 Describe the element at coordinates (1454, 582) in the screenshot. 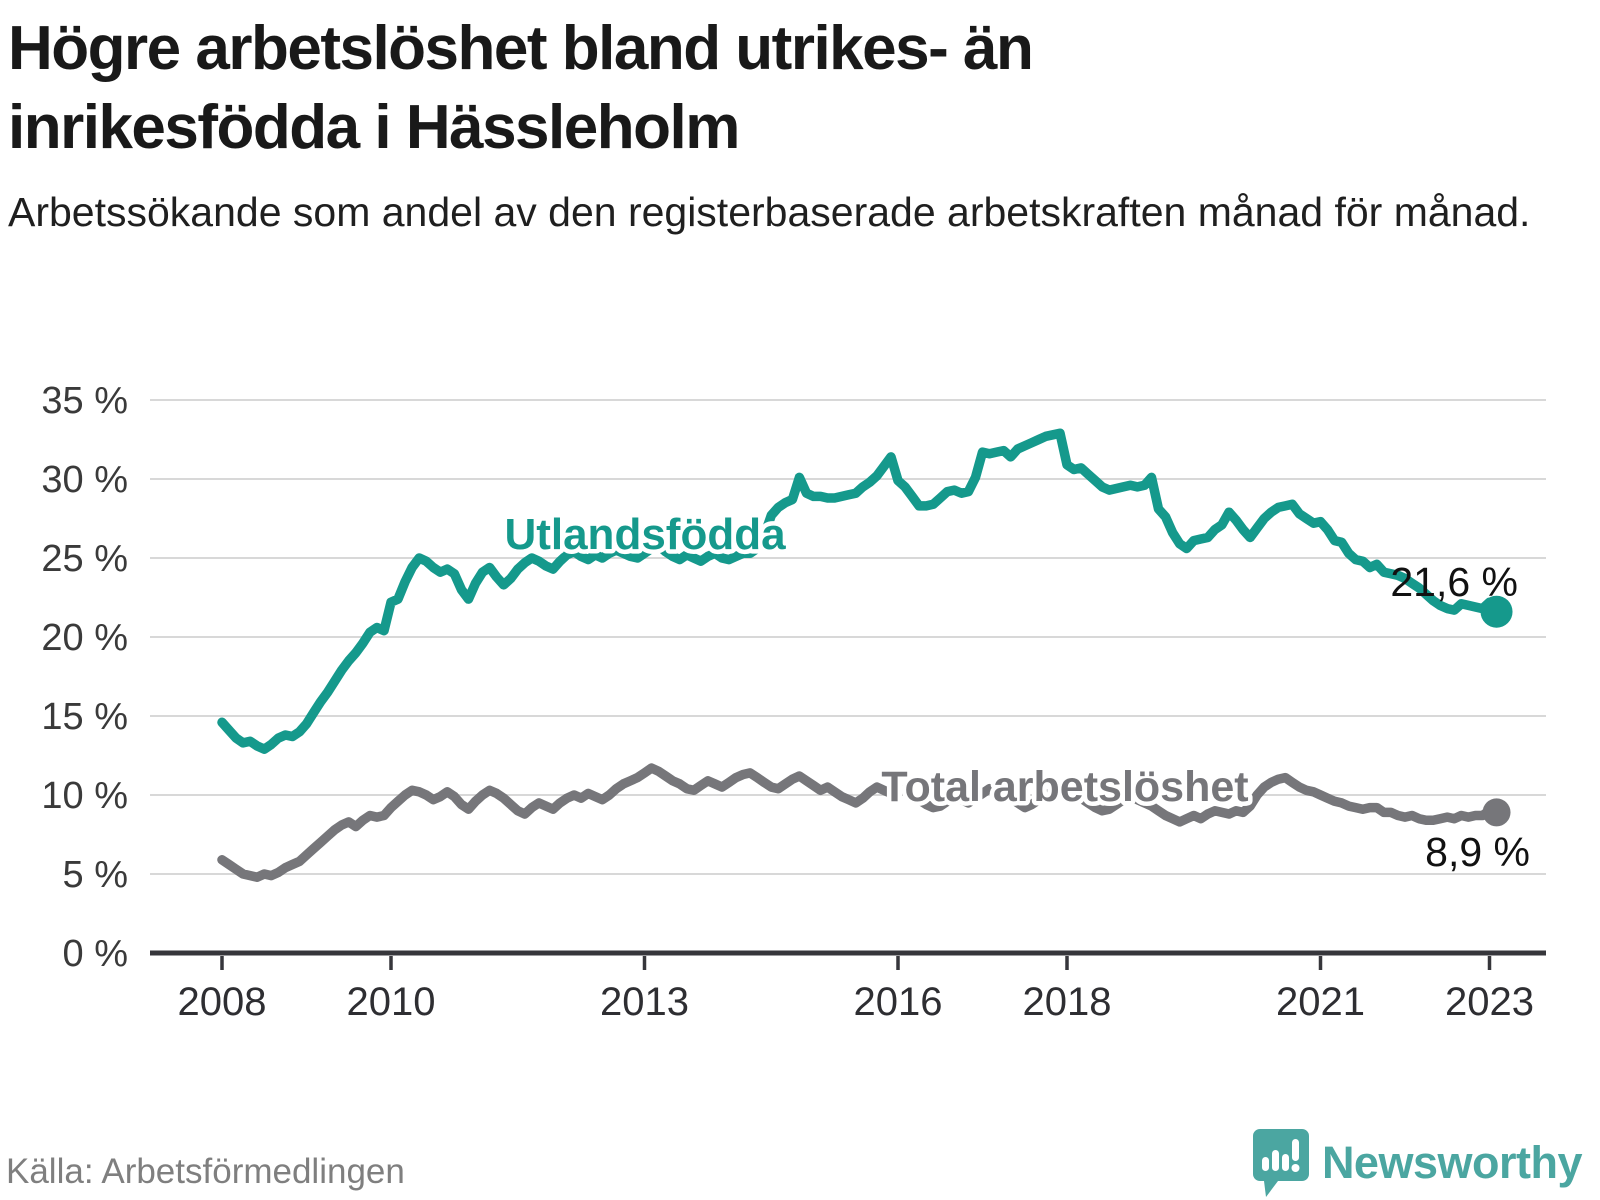

I see `end-label-utlandsfodda: 21,6 %` at that location.